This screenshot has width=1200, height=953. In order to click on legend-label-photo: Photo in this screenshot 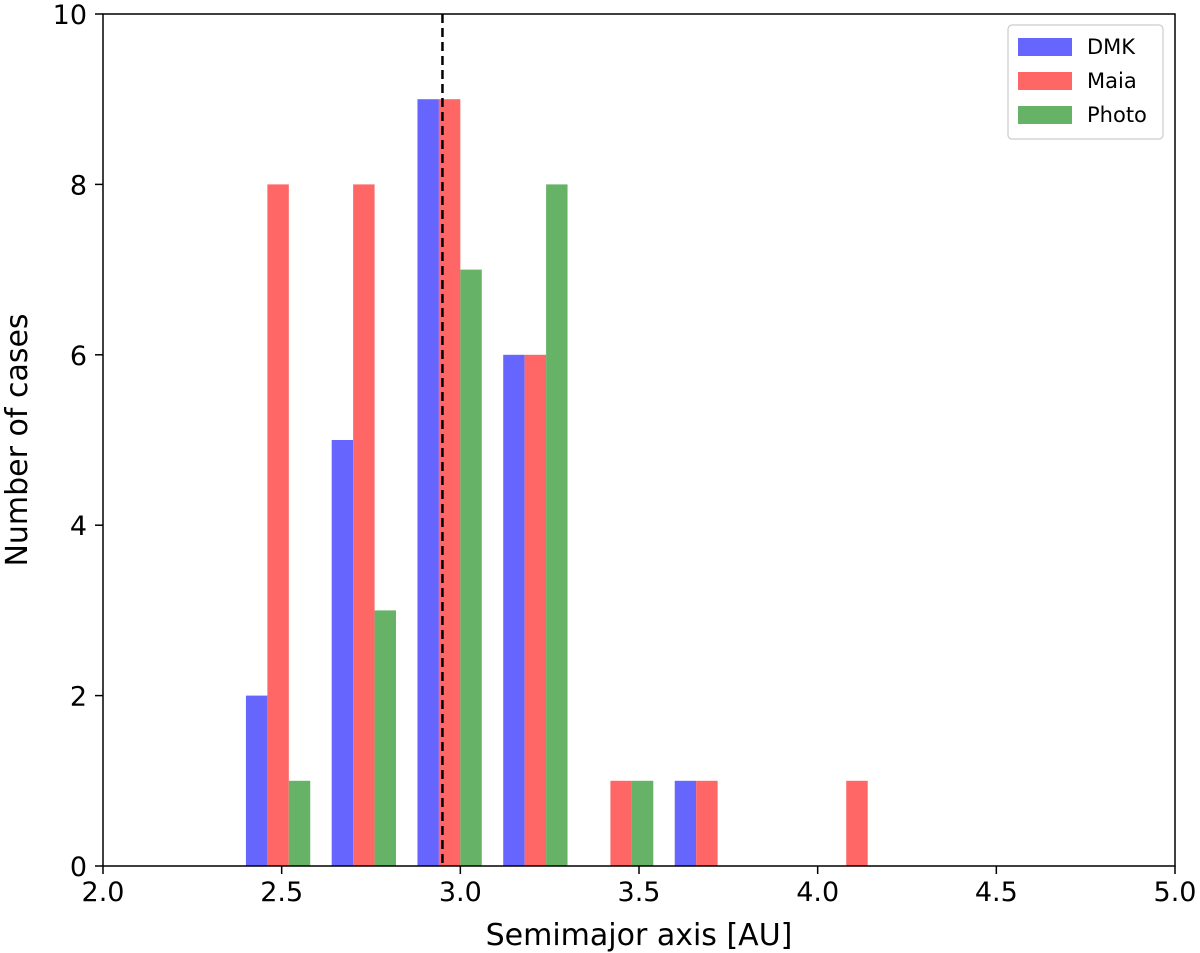, I will do `click(1117, 115)`.